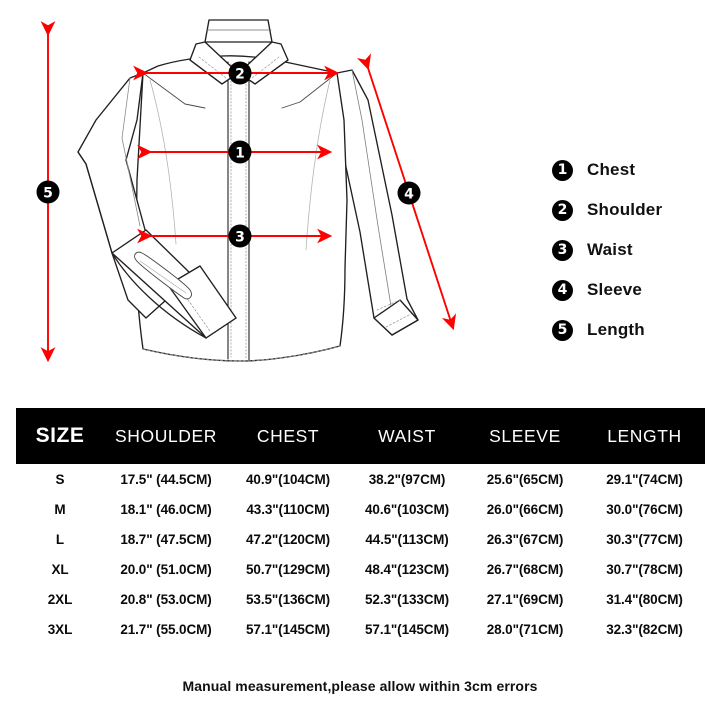  Describe the element at coordinates (407, 629) in the screenshot. I see `cell-waist: 57.1"(145CM)` at that location.